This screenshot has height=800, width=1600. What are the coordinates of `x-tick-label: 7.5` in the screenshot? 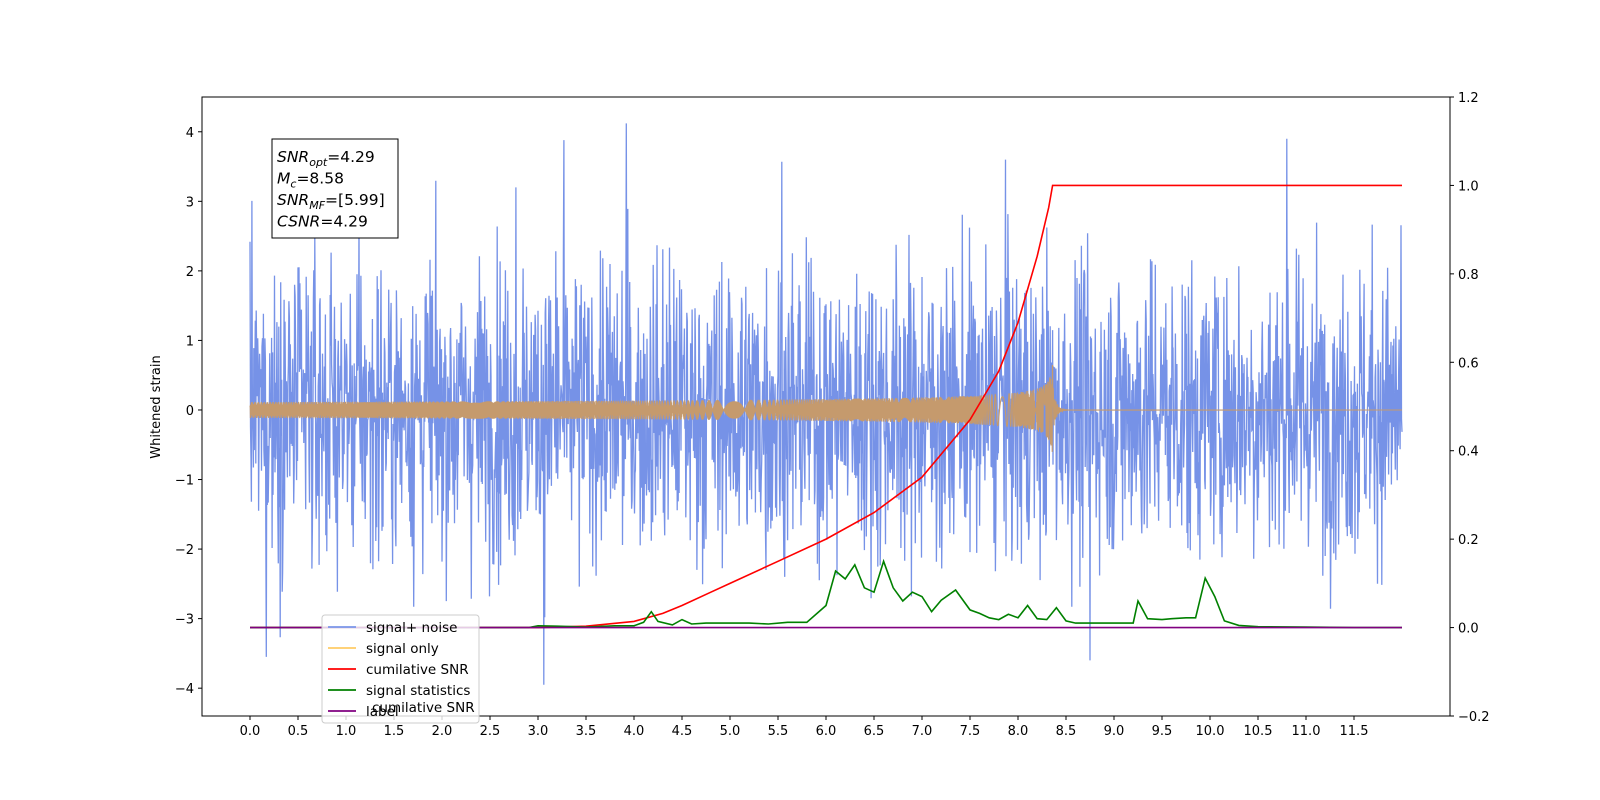 It's located at (970, 731).